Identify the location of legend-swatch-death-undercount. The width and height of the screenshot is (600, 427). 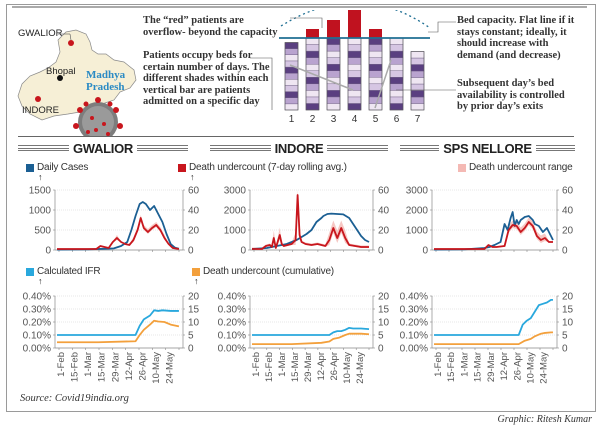
(182, 167).